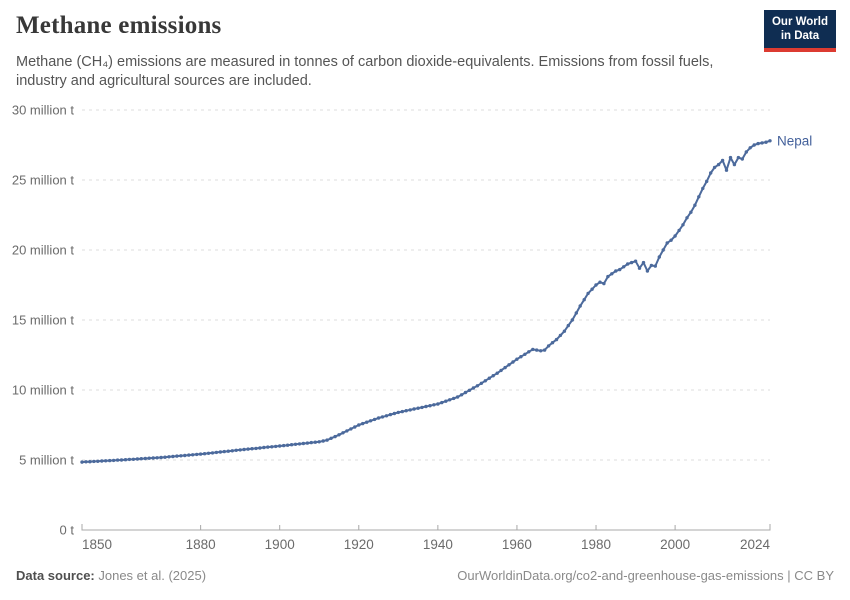 Image resolution: width=850 pixels, height=600 pixels. Describe the element at coordinates (359, 544) in the screenshot. I see `x-axis-tick-label: 1920` at that location.